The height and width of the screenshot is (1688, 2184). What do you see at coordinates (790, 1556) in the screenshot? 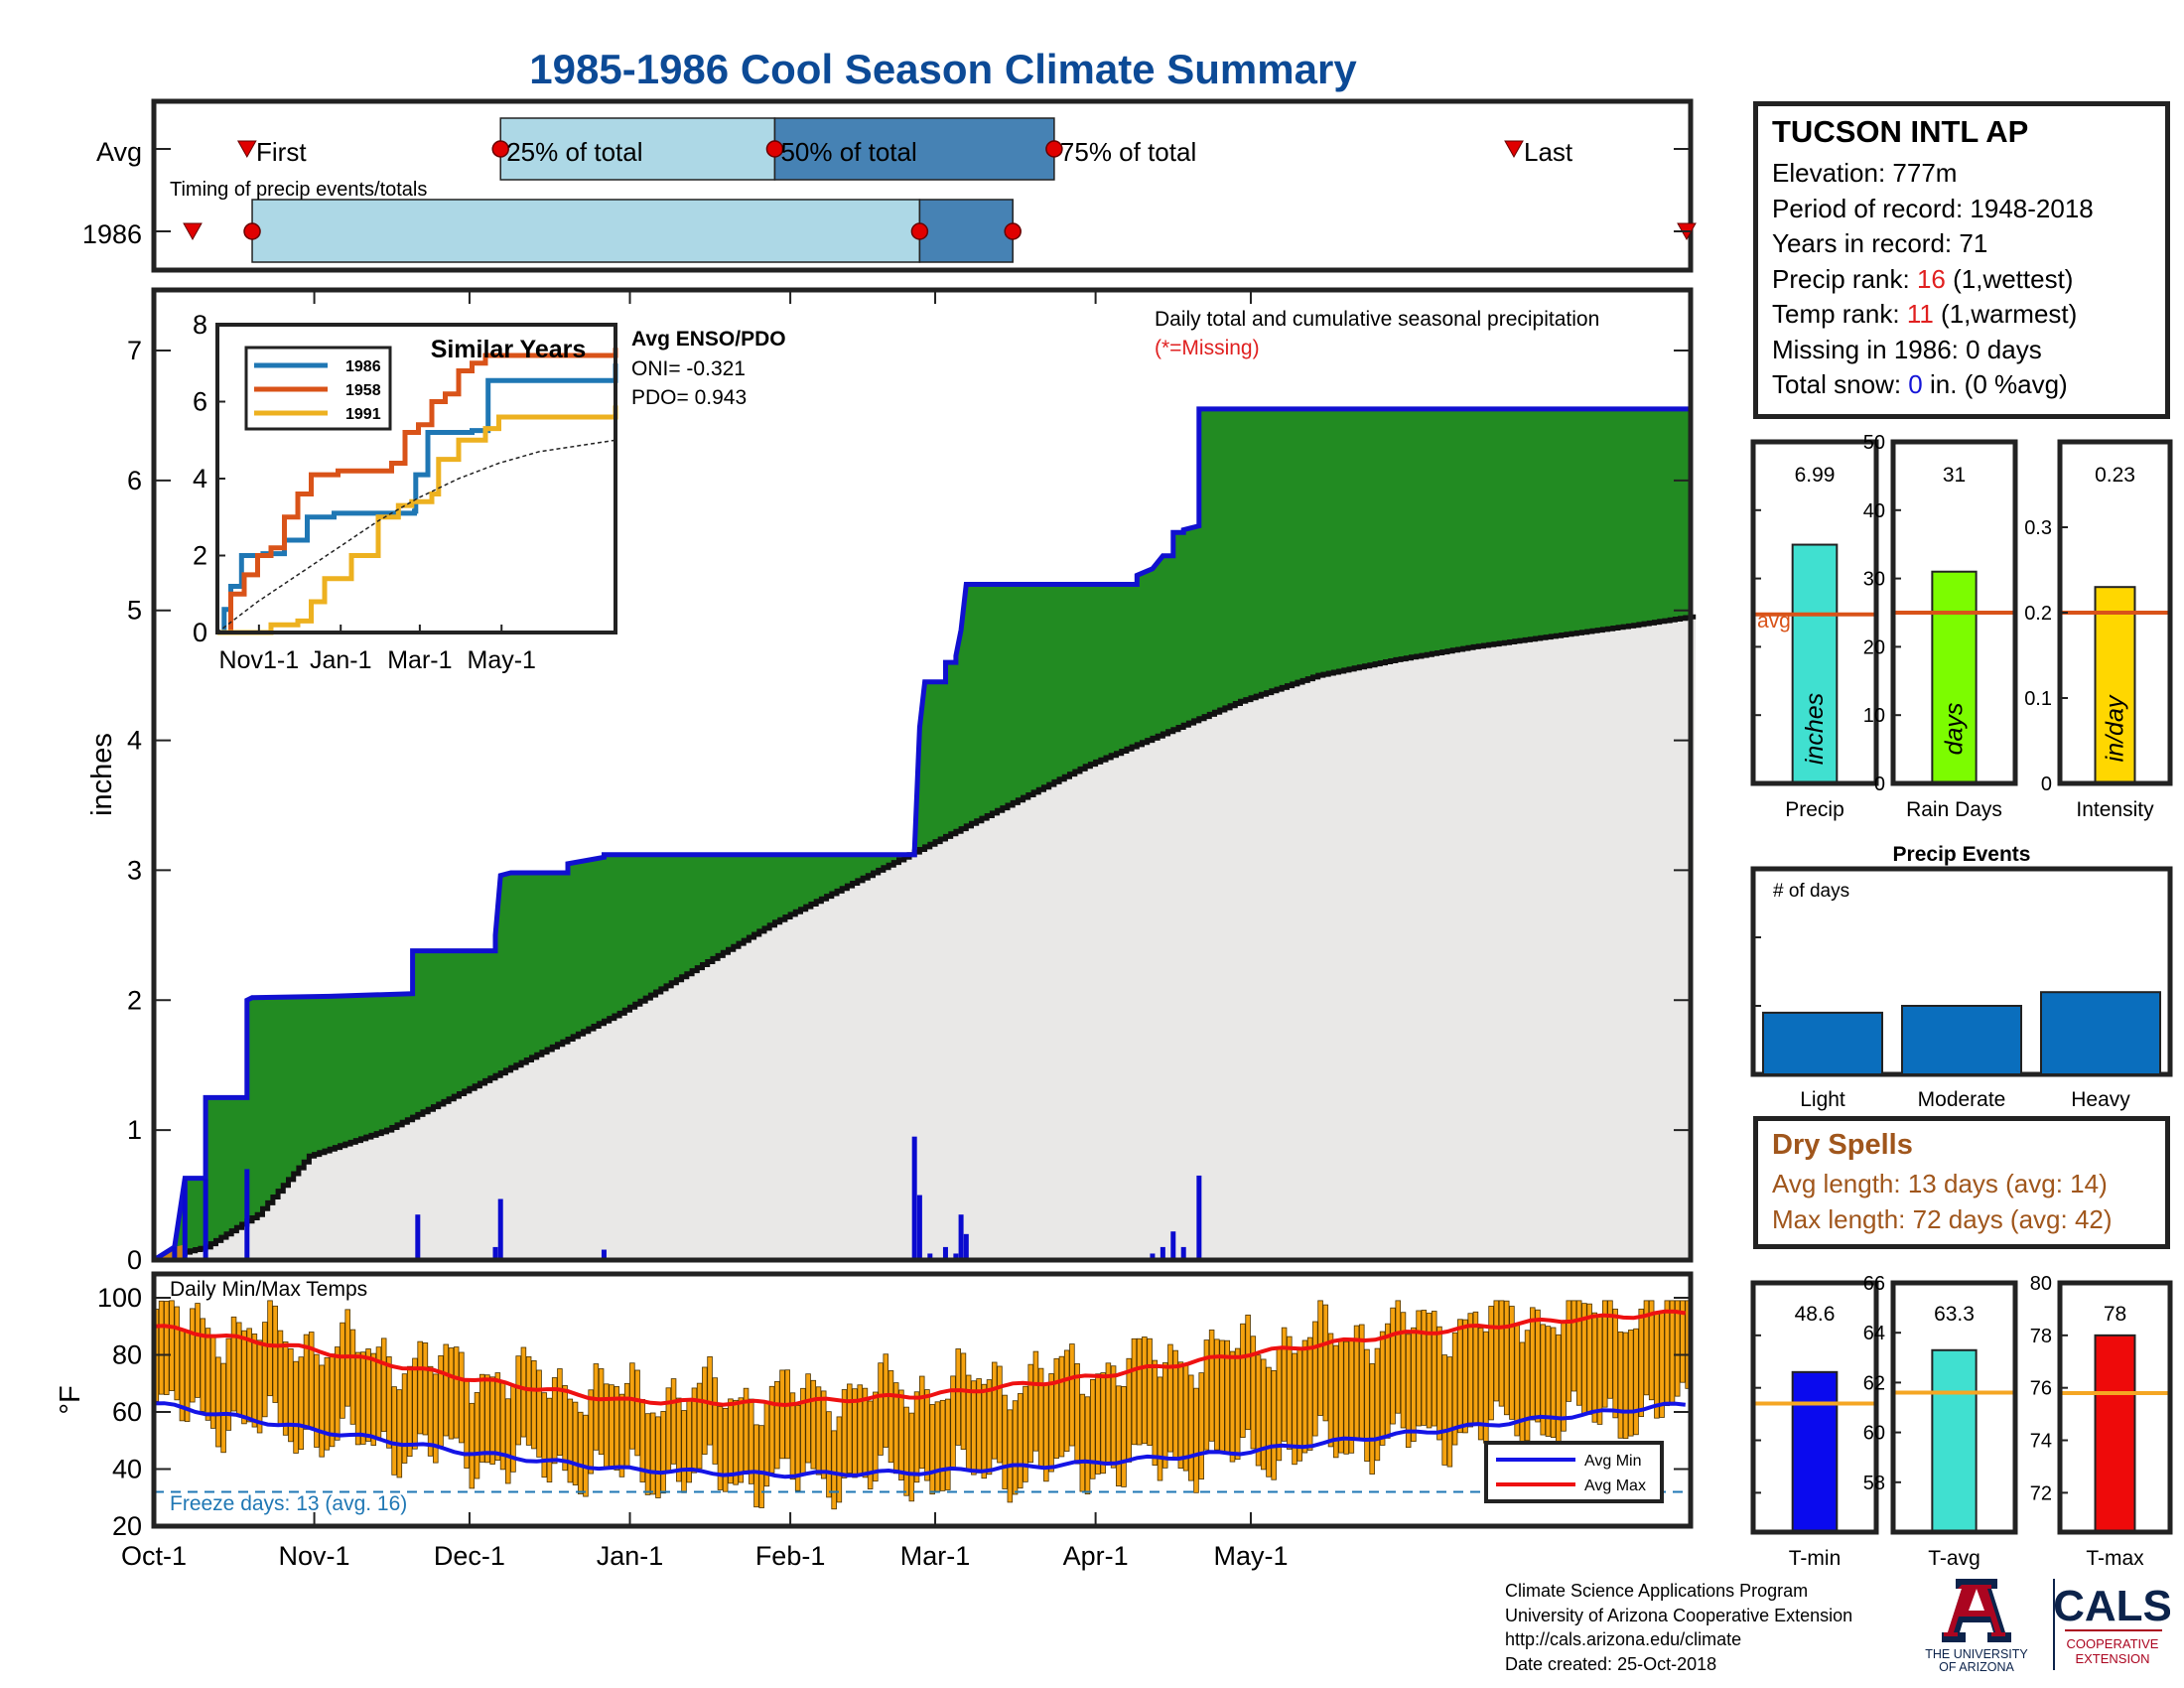
I see `month-label: Feb-1` at bounding box center [790, 1556].